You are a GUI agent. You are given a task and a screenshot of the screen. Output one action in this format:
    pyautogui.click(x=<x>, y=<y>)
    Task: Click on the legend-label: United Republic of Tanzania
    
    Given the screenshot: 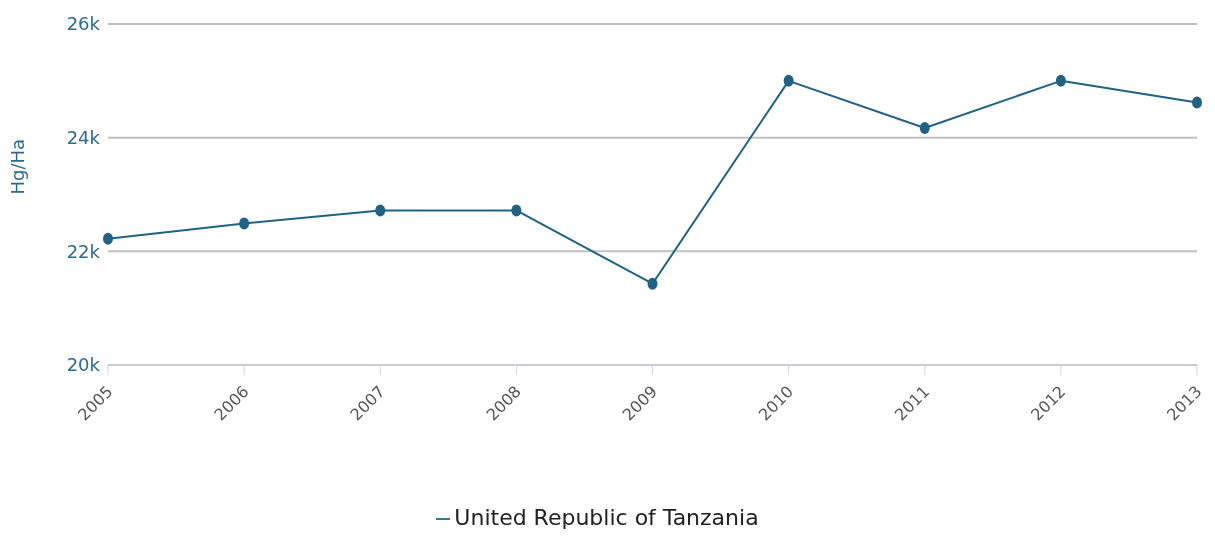 What is the action you would take?
    pyautogui.click(x=606, y=517)
    